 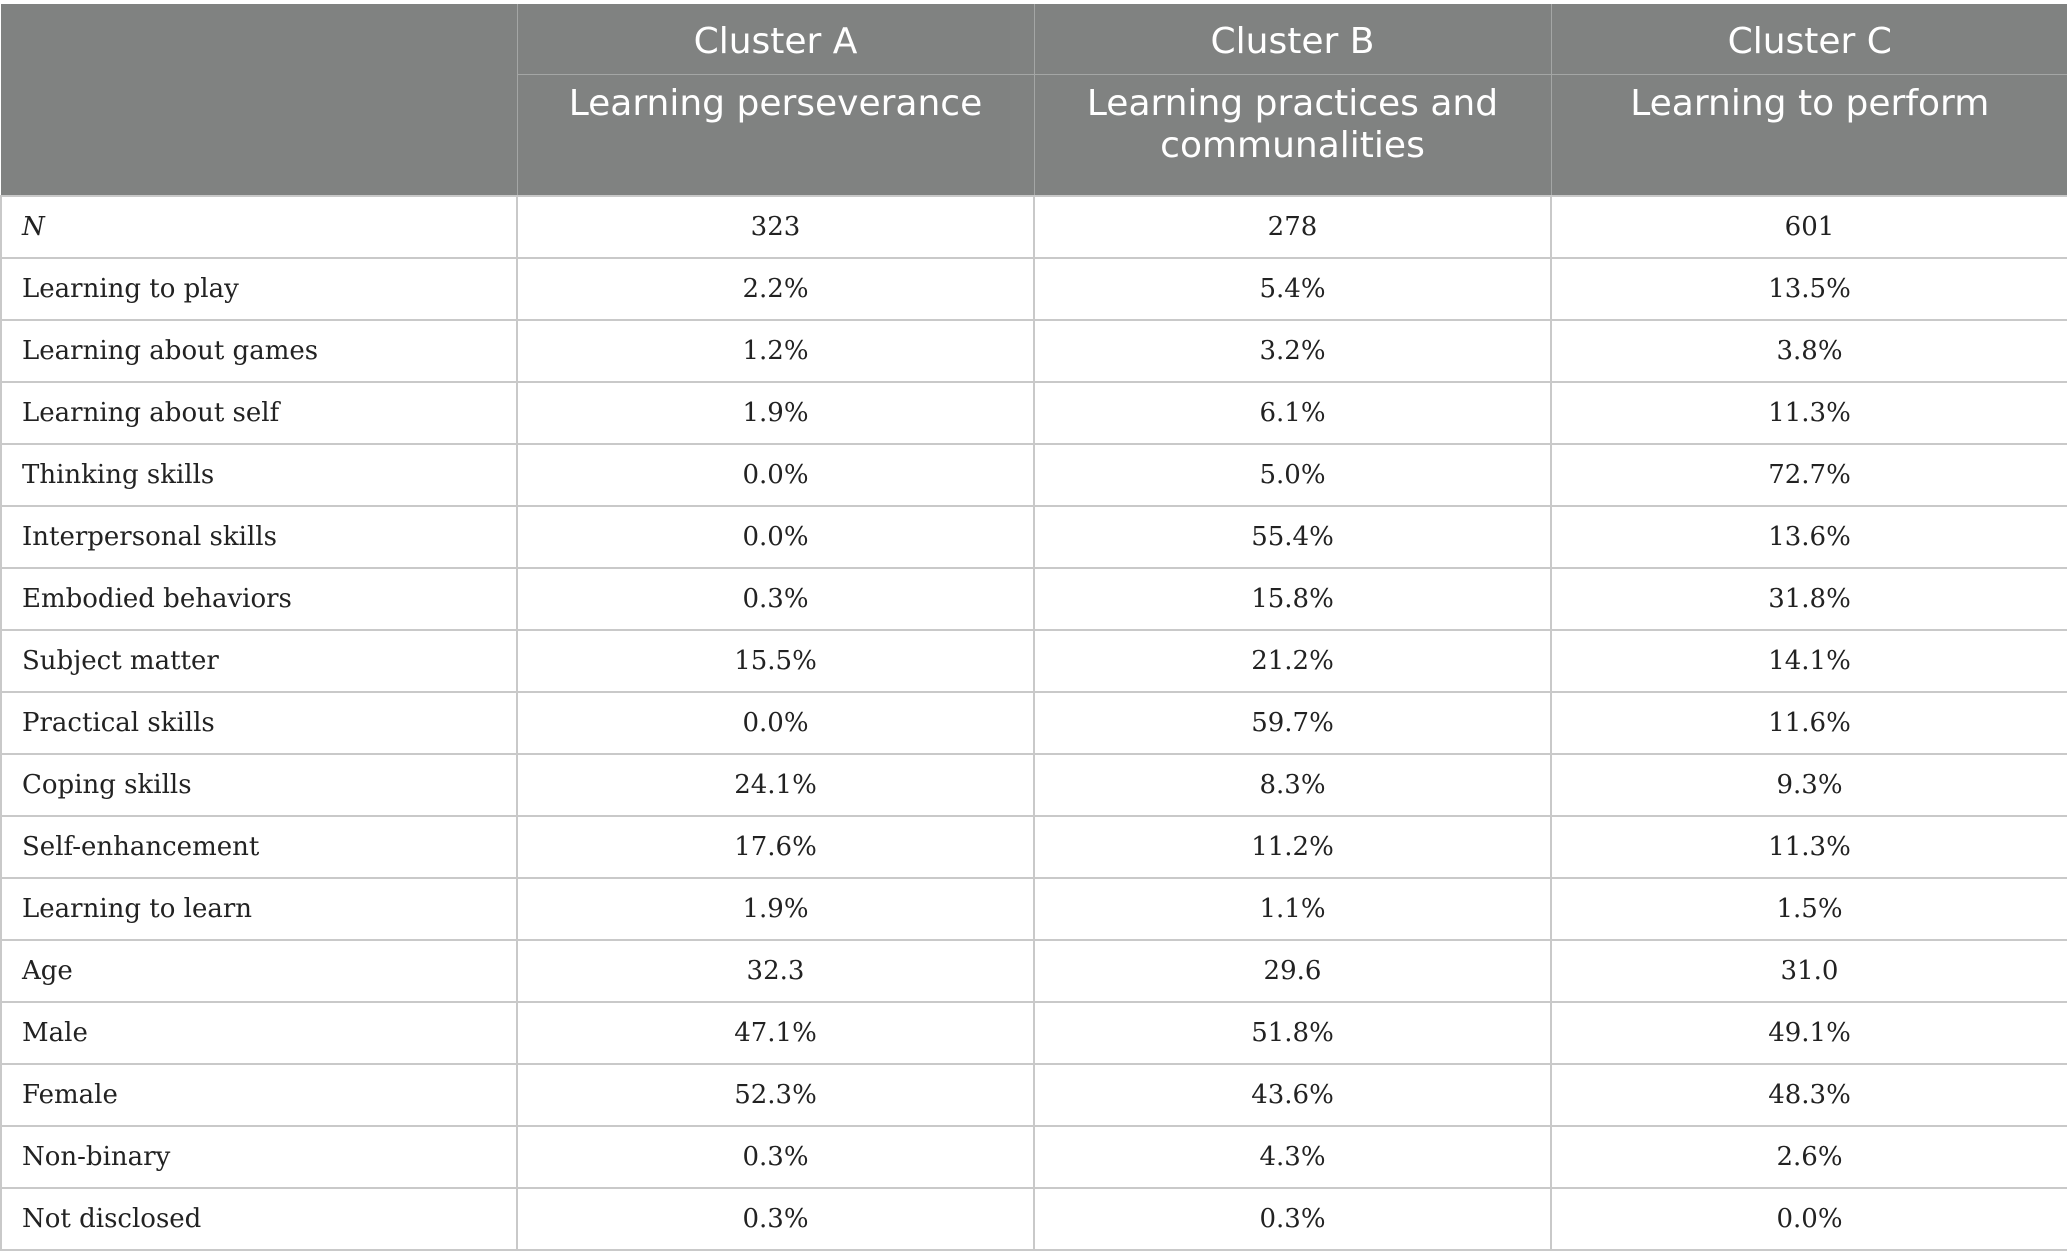 I want to click on row-label: N, so click(x=259, y=227).